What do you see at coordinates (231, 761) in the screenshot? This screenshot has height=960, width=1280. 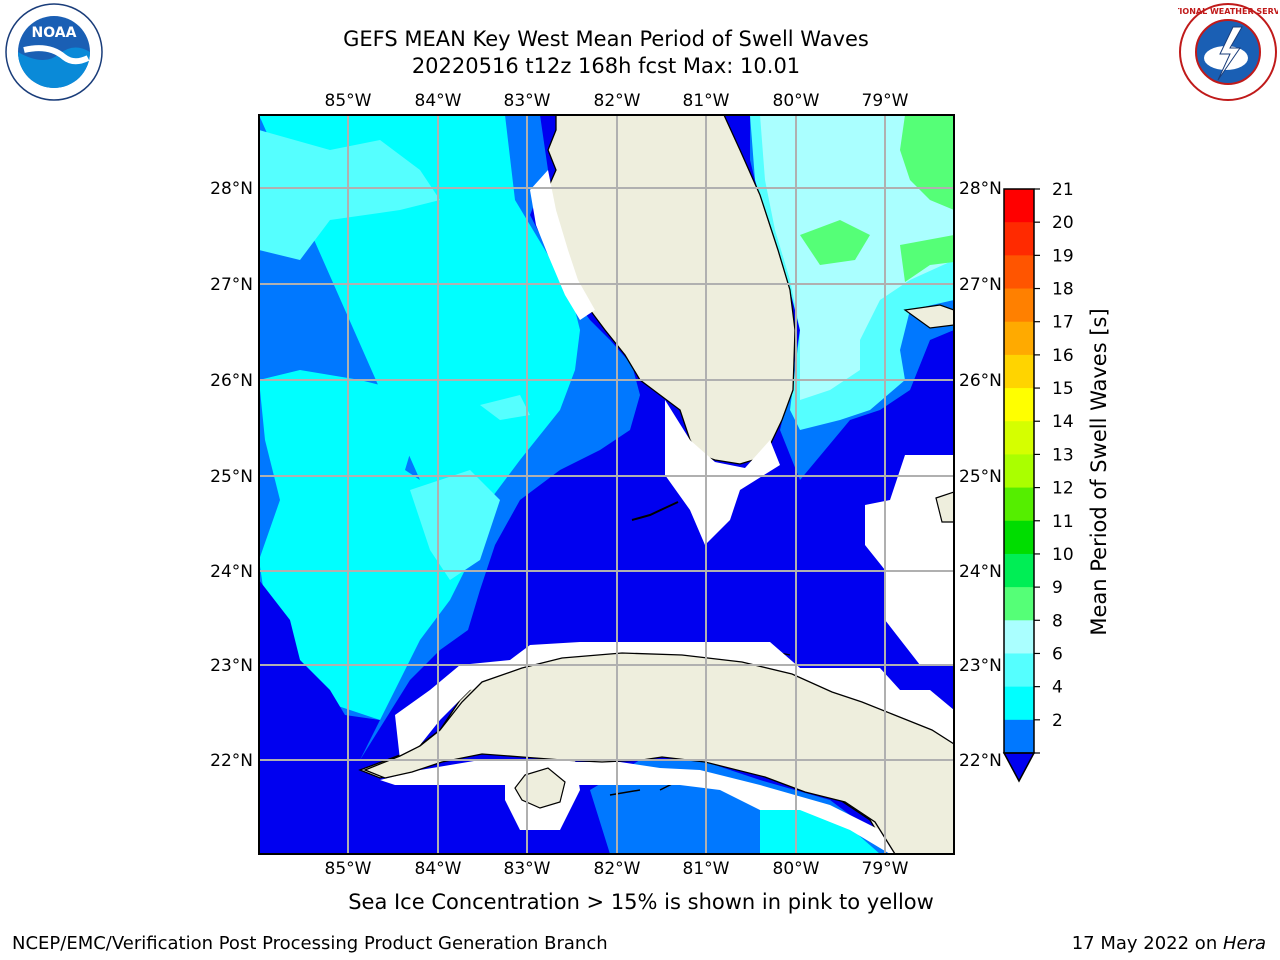 I see `lat-label-left: 22°N` at bounding box center [231, 761].